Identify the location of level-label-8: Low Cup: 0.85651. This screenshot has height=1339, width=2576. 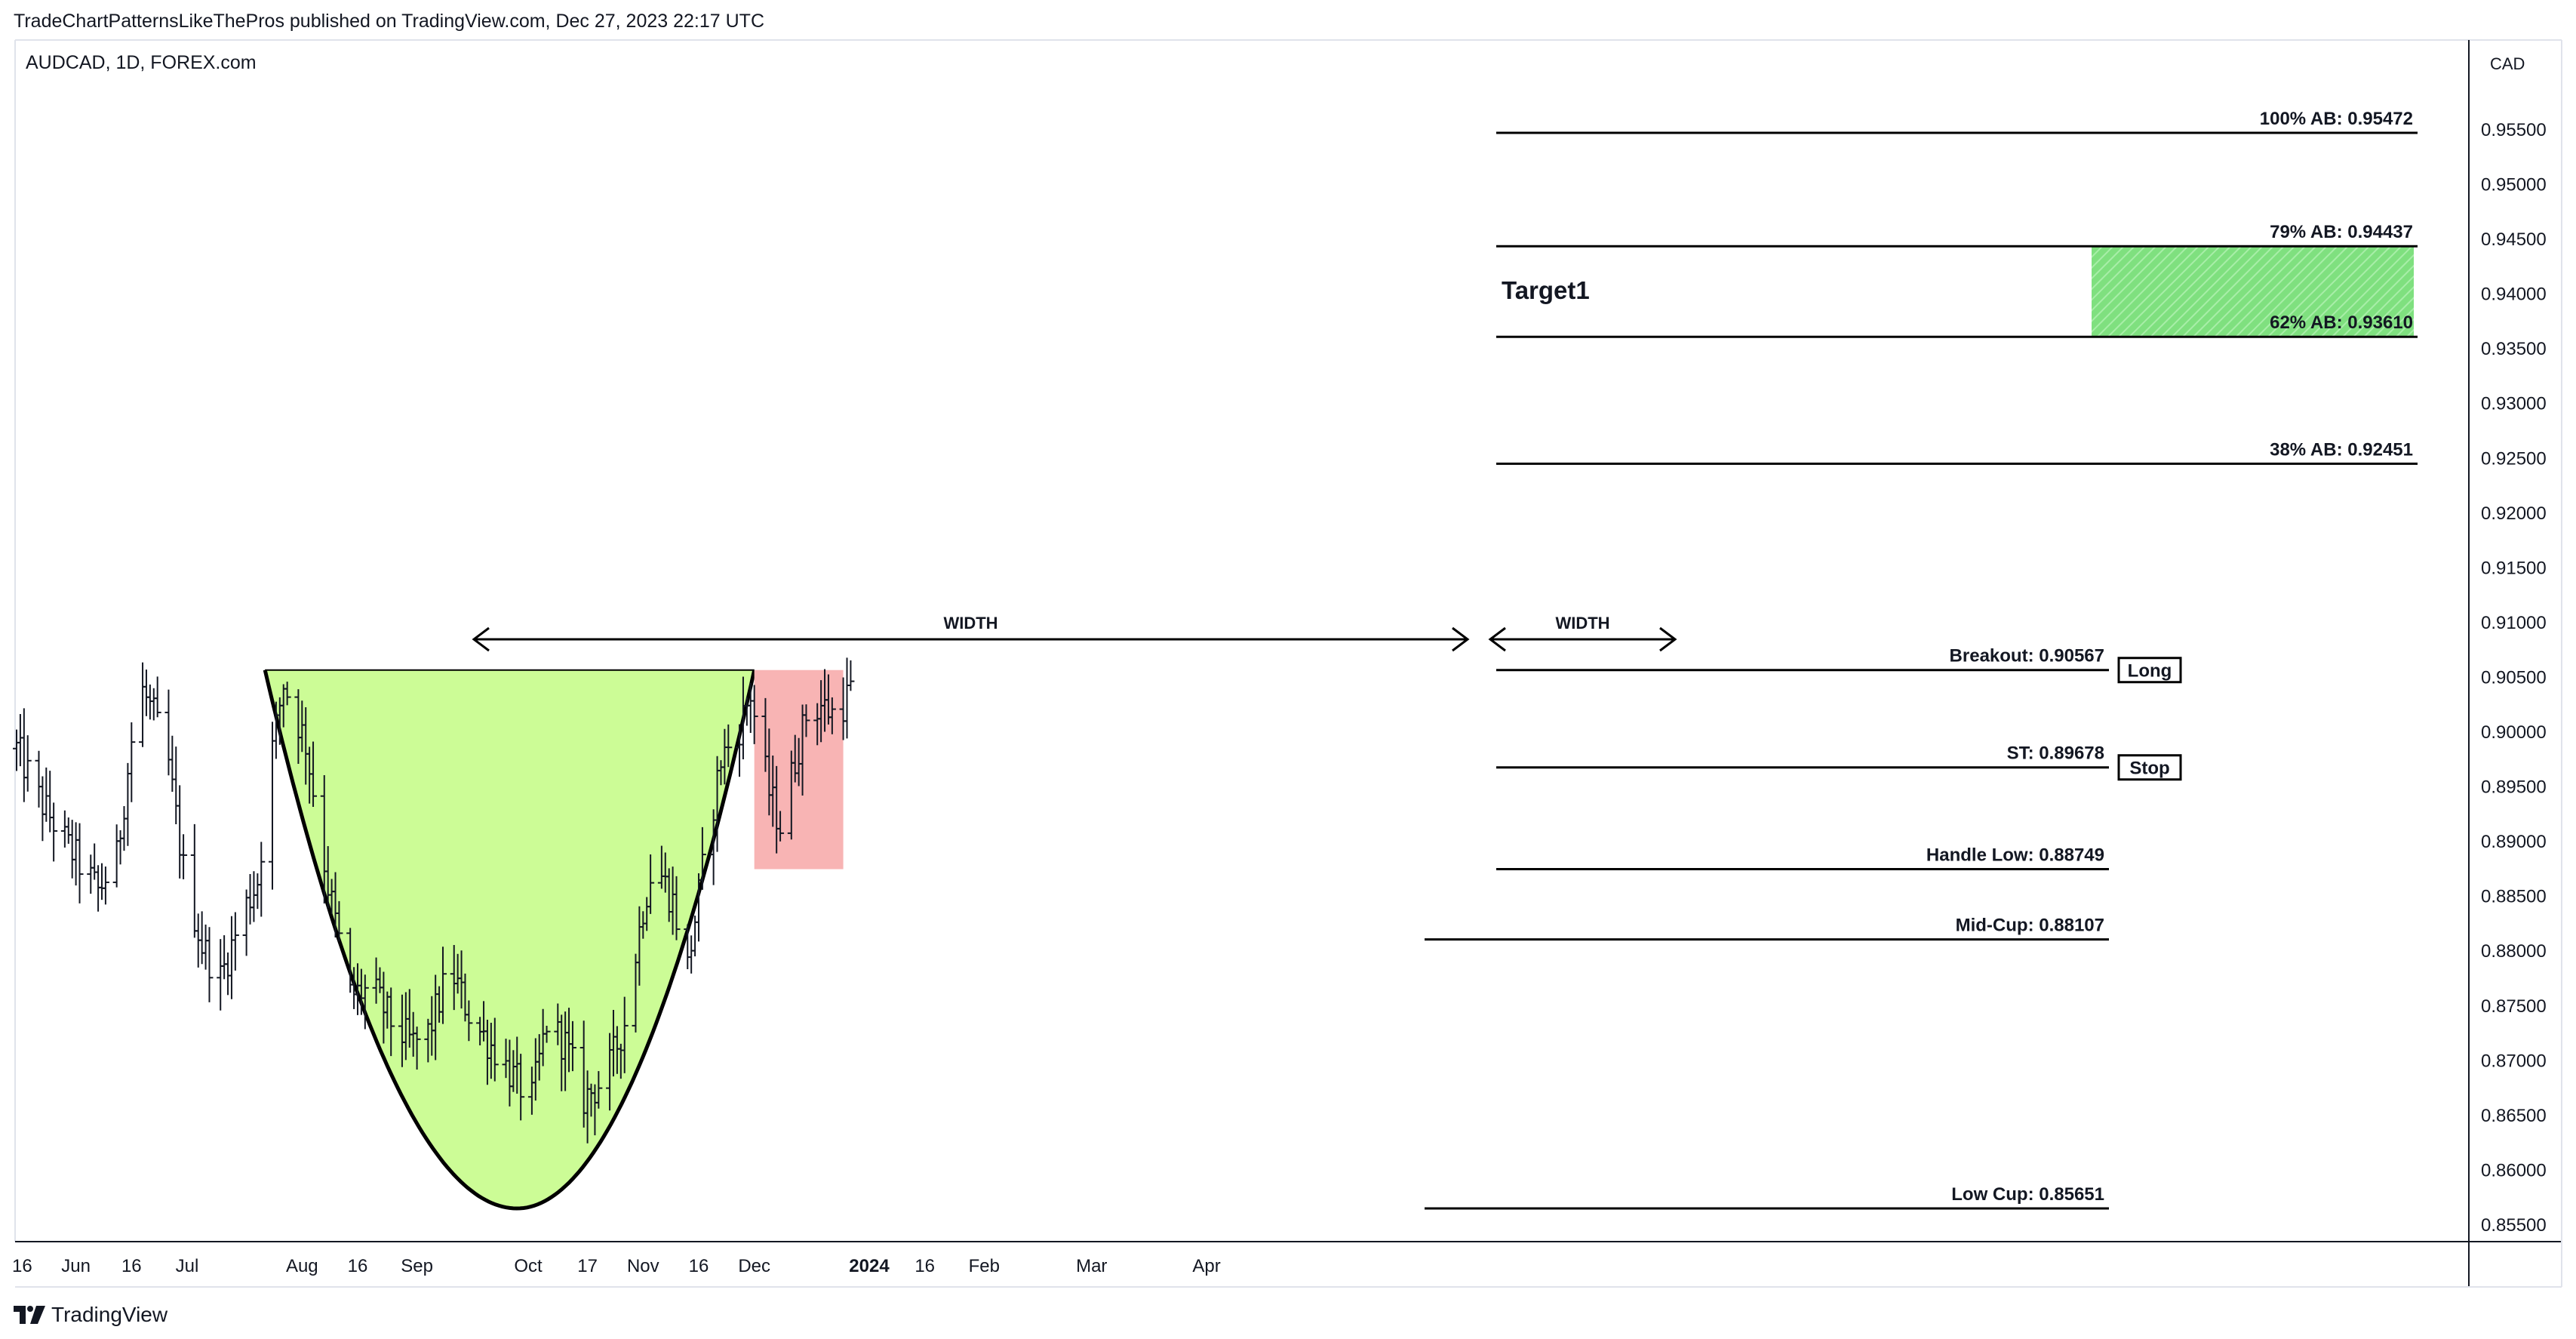
(2027, 1194).